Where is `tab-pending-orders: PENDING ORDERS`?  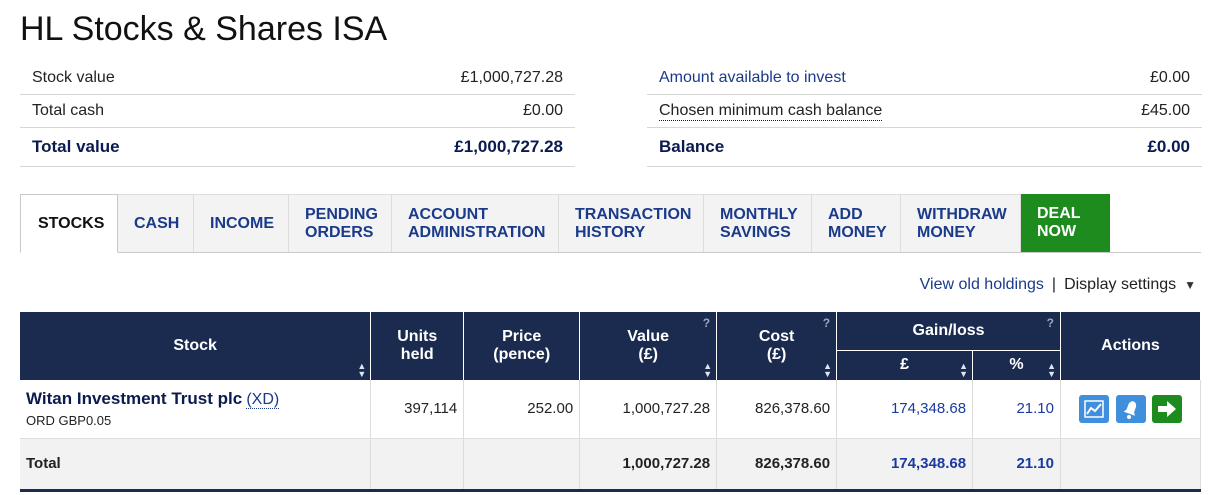
tab-pending-orders: PENDING ORDERS is located at coordinates (340, 223).